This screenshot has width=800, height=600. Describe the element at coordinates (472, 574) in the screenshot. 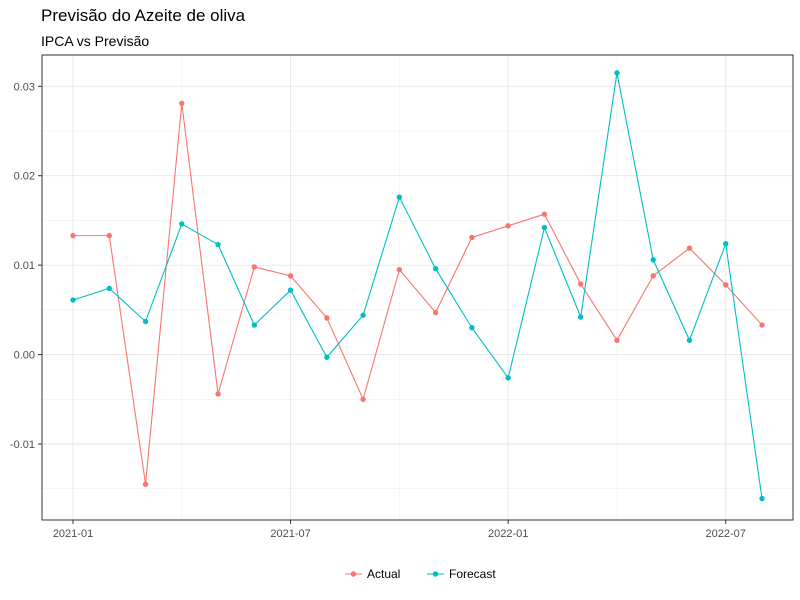

I see `legend-label-forecast: Forecast` at that location.